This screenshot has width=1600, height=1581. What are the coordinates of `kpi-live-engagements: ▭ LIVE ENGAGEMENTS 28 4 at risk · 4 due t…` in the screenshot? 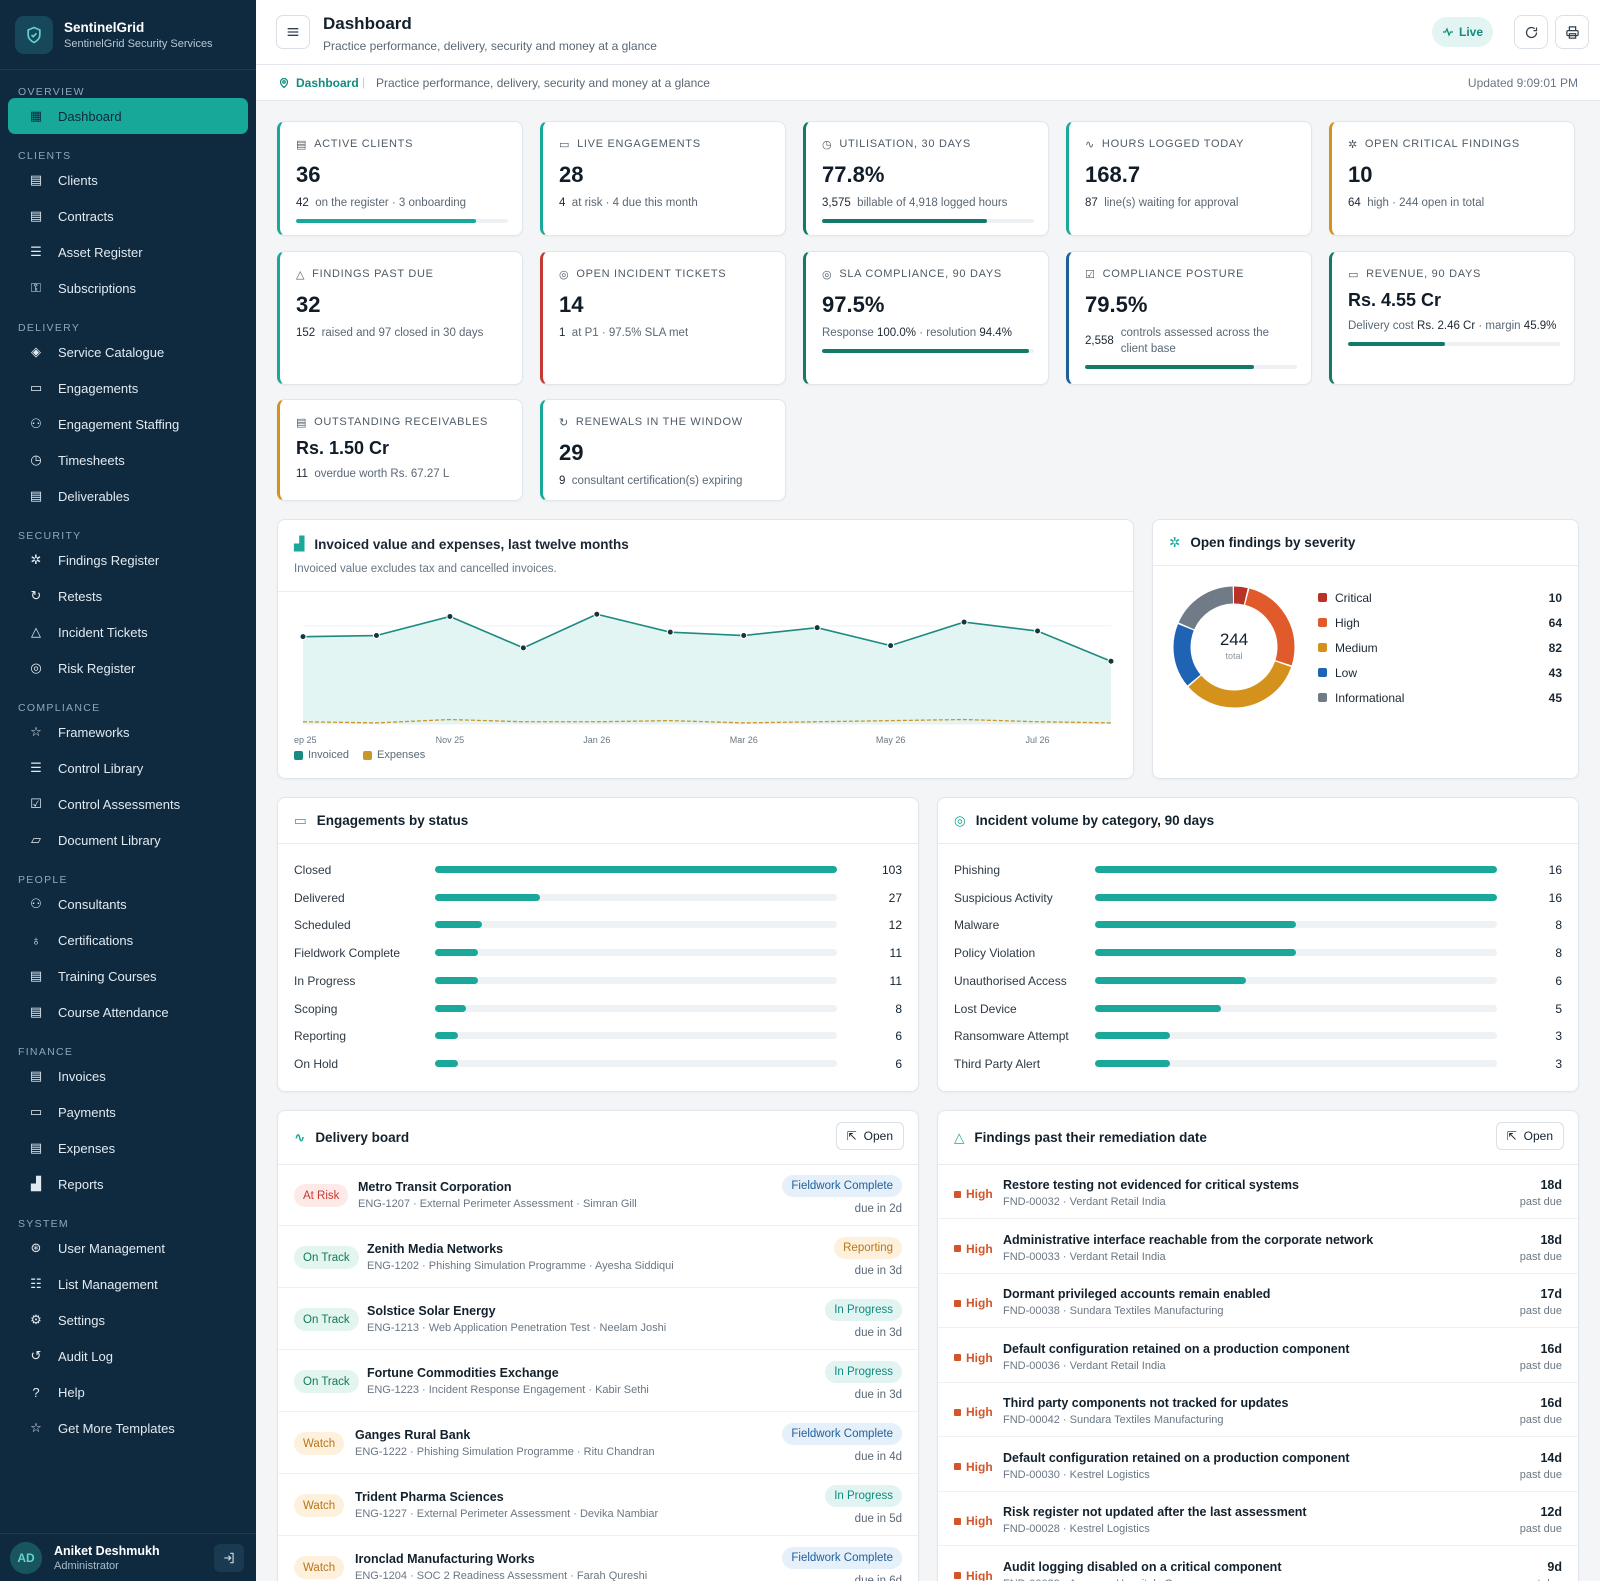 It's located at (663, 178).